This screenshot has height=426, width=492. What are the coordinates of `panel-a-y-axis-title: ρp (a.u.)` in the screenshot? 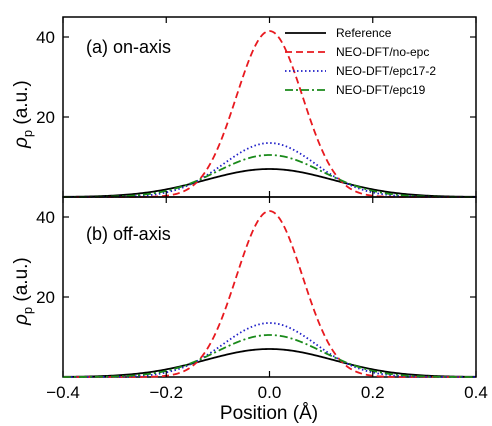 It's located at (23, 114).